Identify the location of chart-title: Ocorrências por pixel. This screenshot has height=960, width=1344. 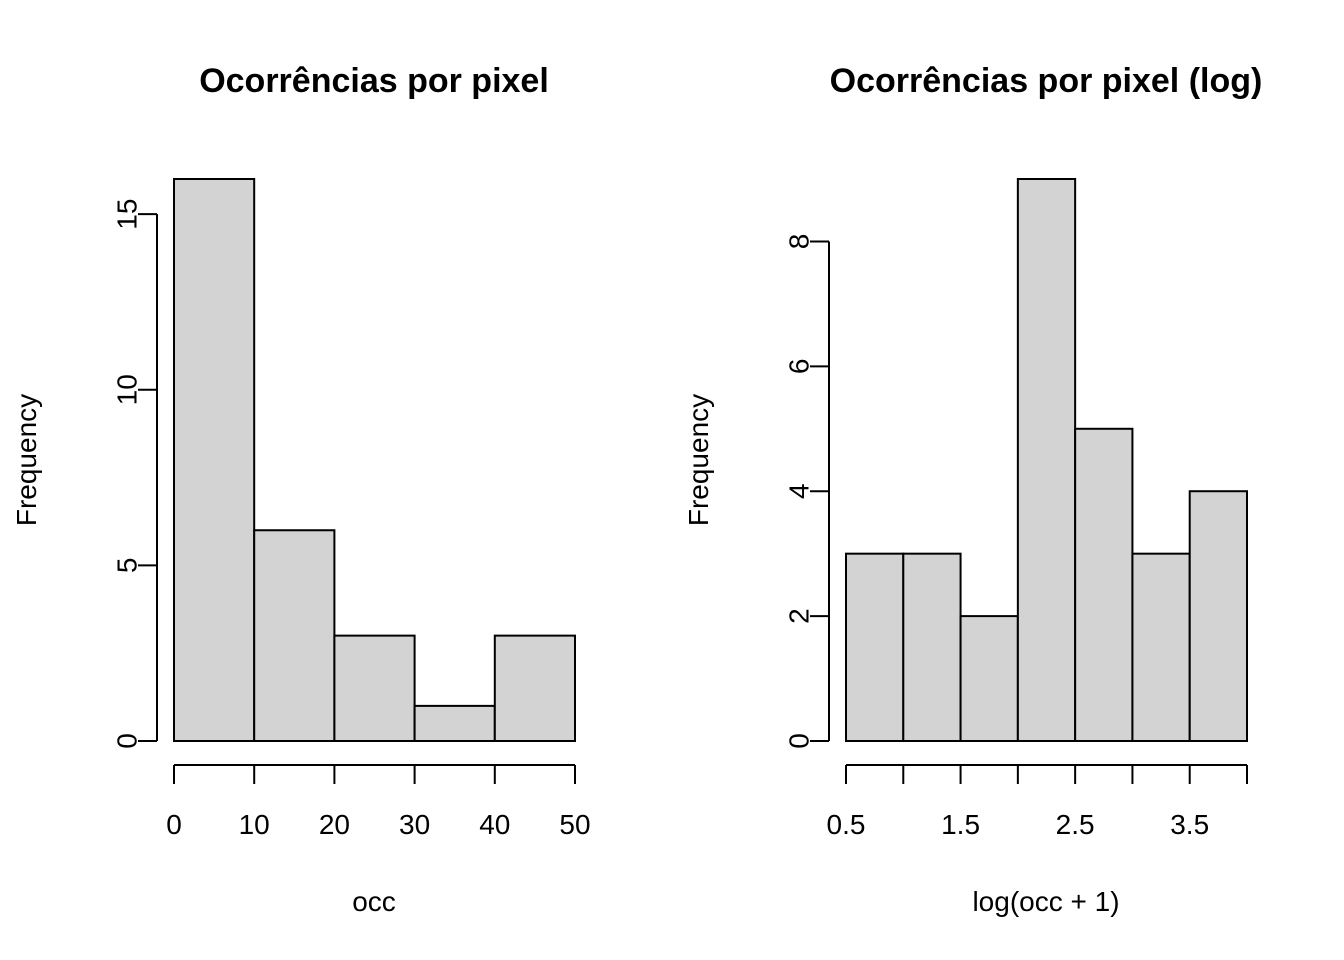
(374, 81).